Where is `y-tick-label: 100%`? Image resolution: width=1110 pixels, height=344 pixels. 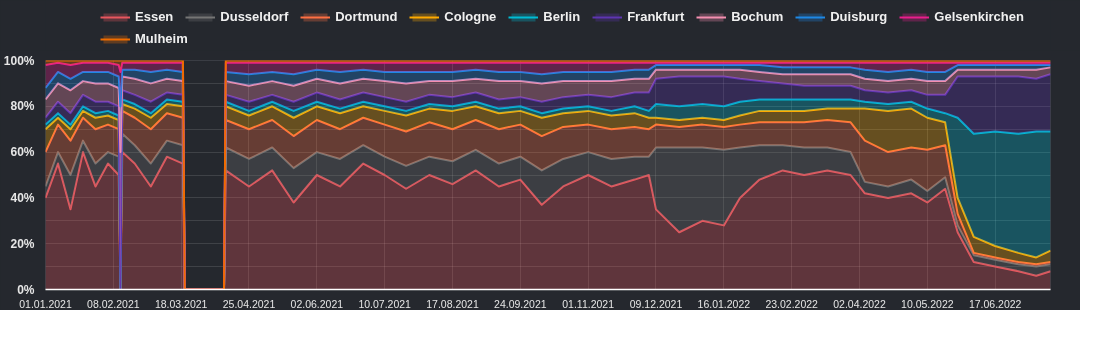 y-tick-label: 100% is located at coordinates (19, 60).